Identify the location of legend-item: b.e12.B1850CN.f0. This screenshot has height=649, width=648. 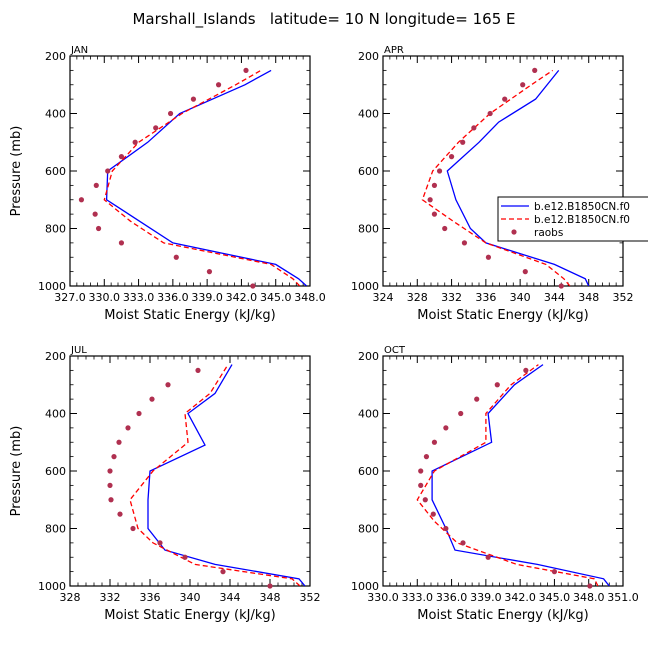
(565, 220).